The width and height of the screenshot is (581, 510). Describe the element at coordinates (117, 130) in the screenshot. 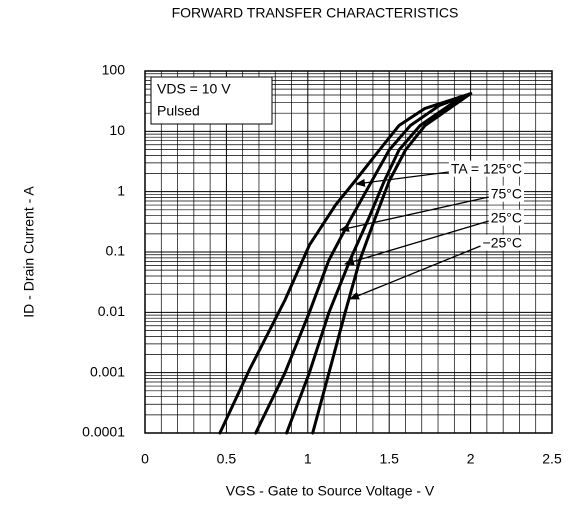

I see `y-tick-label: 10` at that location.